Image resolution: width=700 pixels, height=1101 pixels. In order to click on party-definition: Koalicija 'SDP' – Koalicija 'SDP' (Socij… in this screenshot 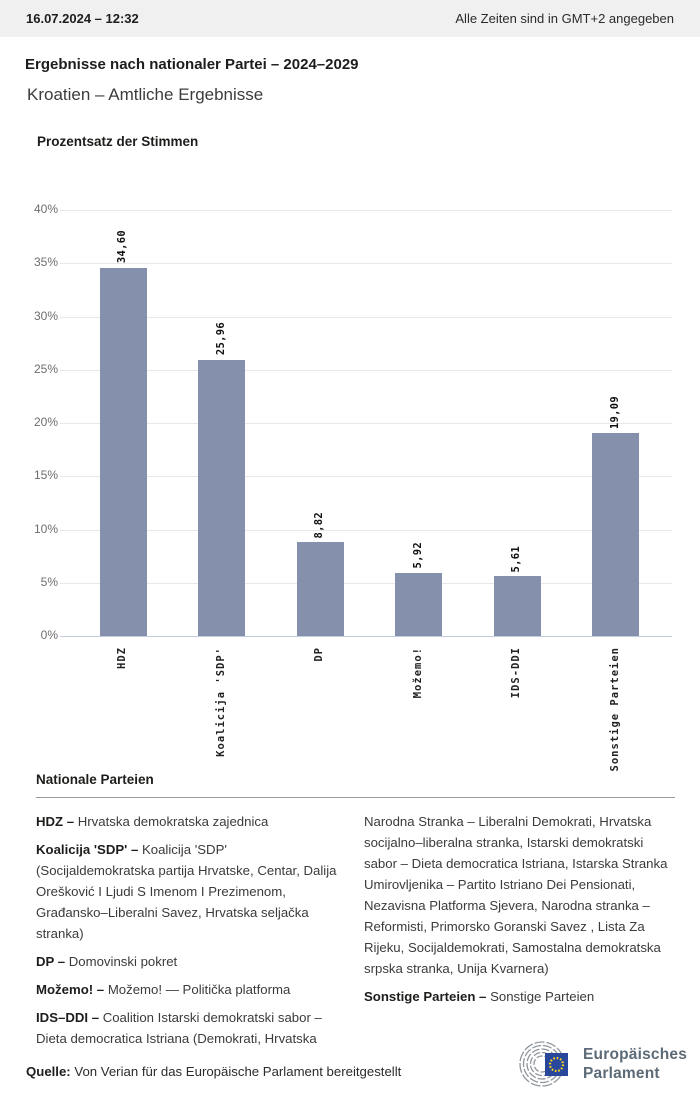, I will do `click(191, 891)`.